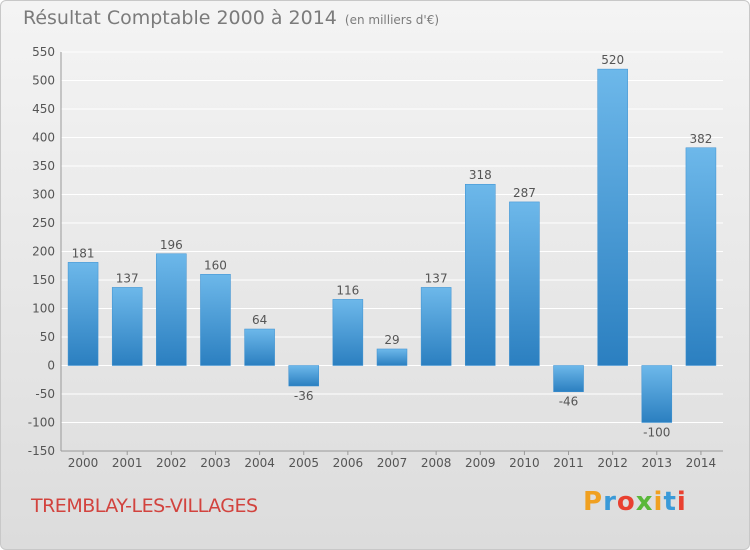 This screenshot has height=550, width=750. What do you see at coordinates (43, 81) in the screenshot?
I see `y-tick-label: 500` at bounding box center [43, 81].